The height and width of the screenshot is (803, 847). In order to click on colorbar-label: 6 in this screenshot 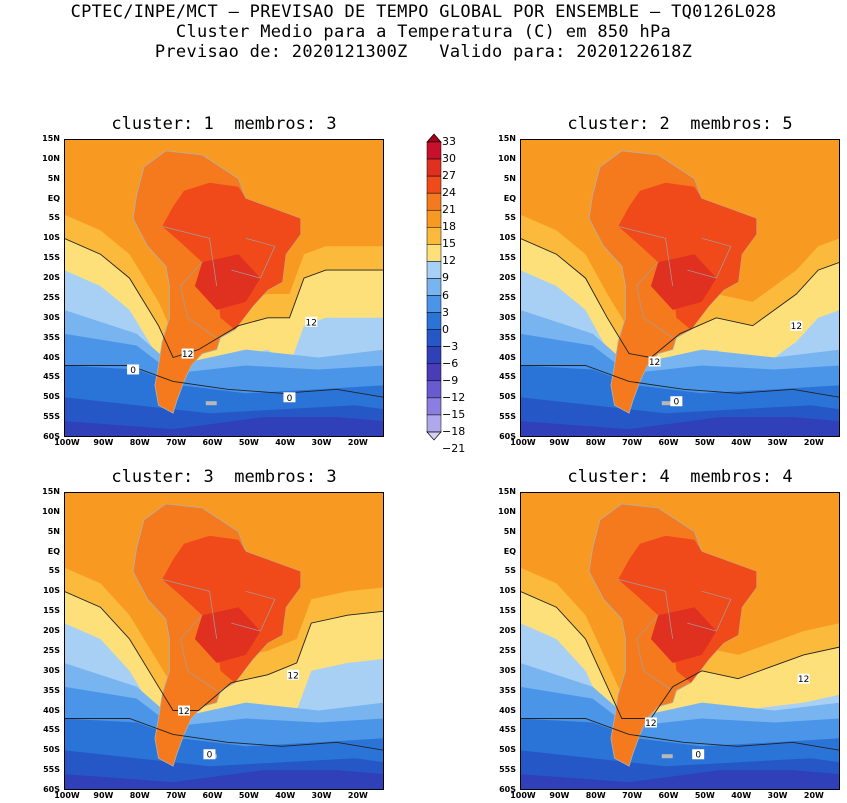, I will do `click(445, 295)`.